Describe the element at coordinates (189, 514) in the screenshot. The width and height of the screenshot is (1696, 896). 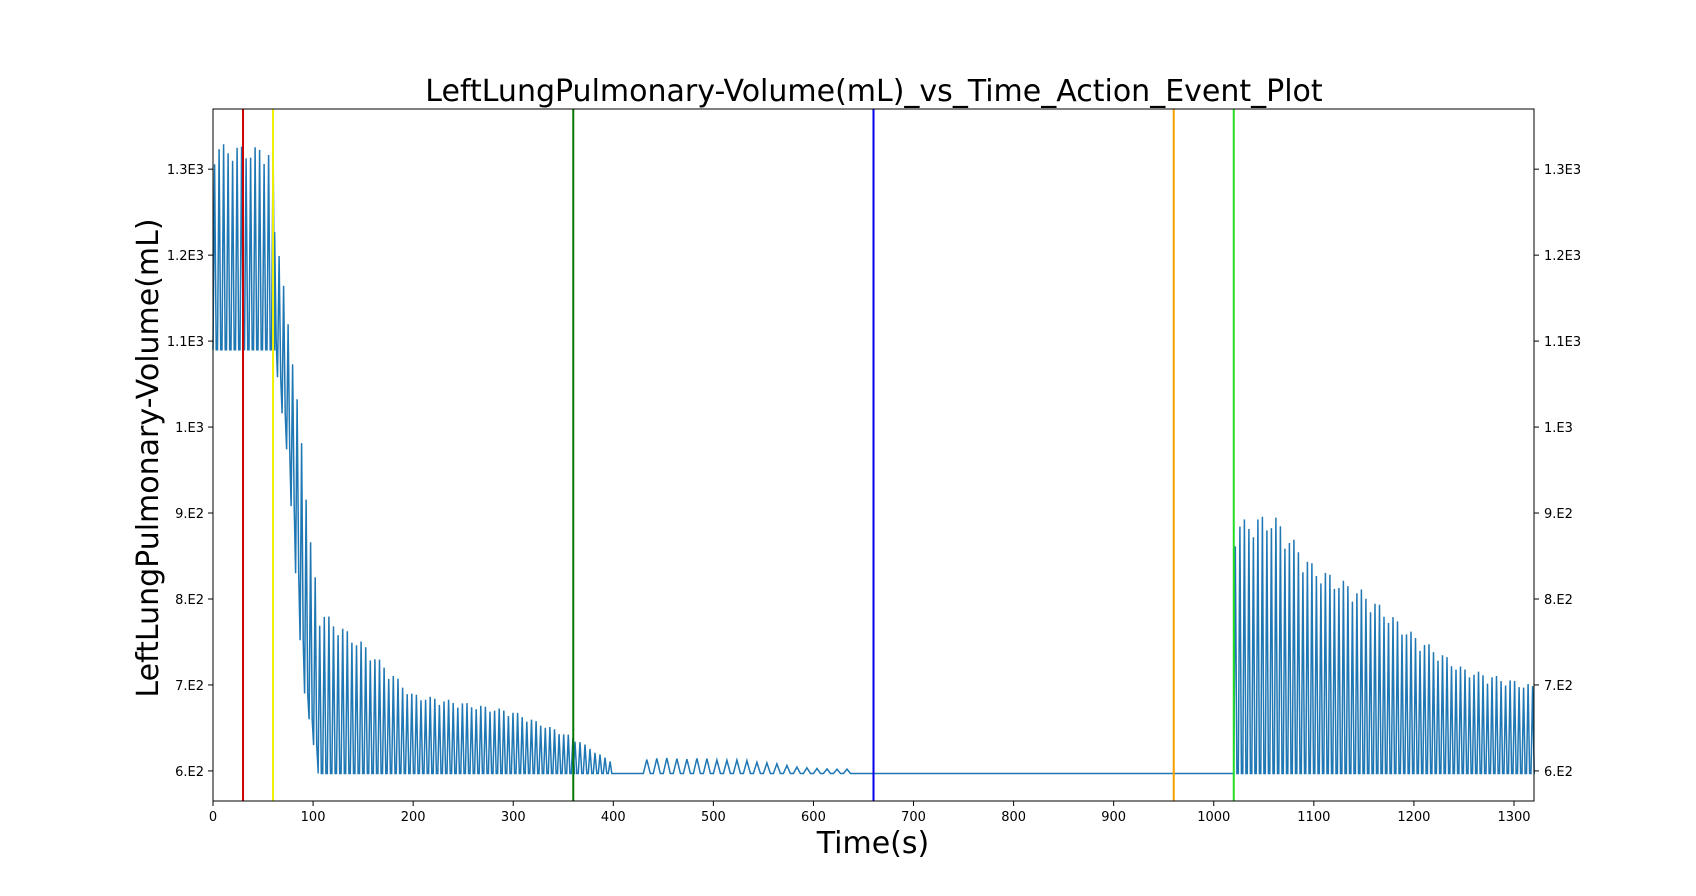
I see `y-tick-label-left: 9.E2` at that location.